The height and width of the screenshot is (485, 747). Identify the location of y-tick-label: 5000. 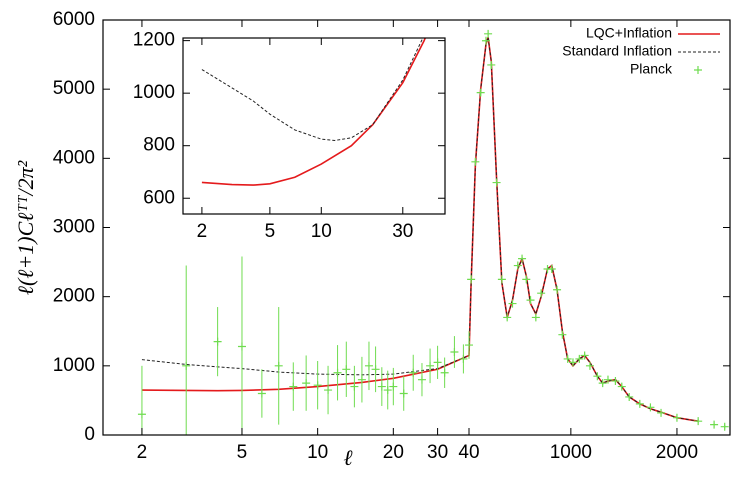
(74, 88).